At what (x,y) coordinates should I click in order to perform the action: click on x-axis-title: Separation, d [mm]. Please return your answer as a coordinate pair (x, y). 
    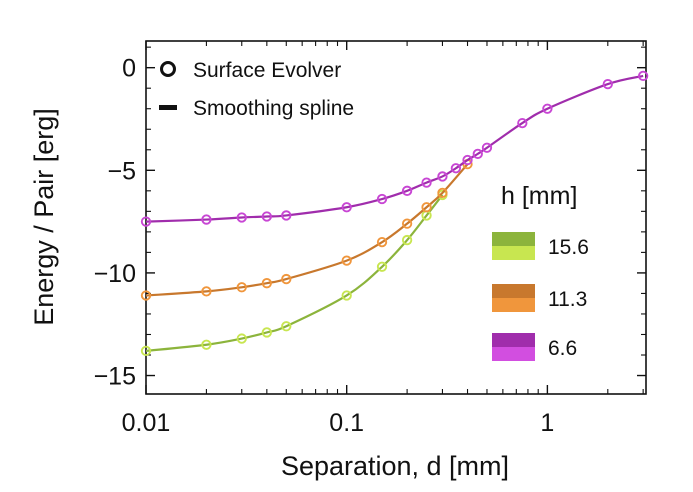
    Looking at the image, I should click on (395, 466).